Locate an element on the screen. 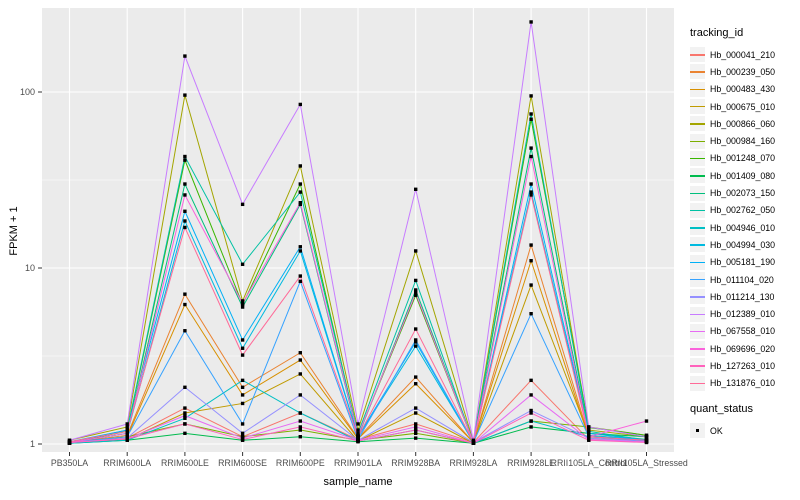 The image size is (800, 500). y-tick-label: 100 is located at coordinates (27, 92).